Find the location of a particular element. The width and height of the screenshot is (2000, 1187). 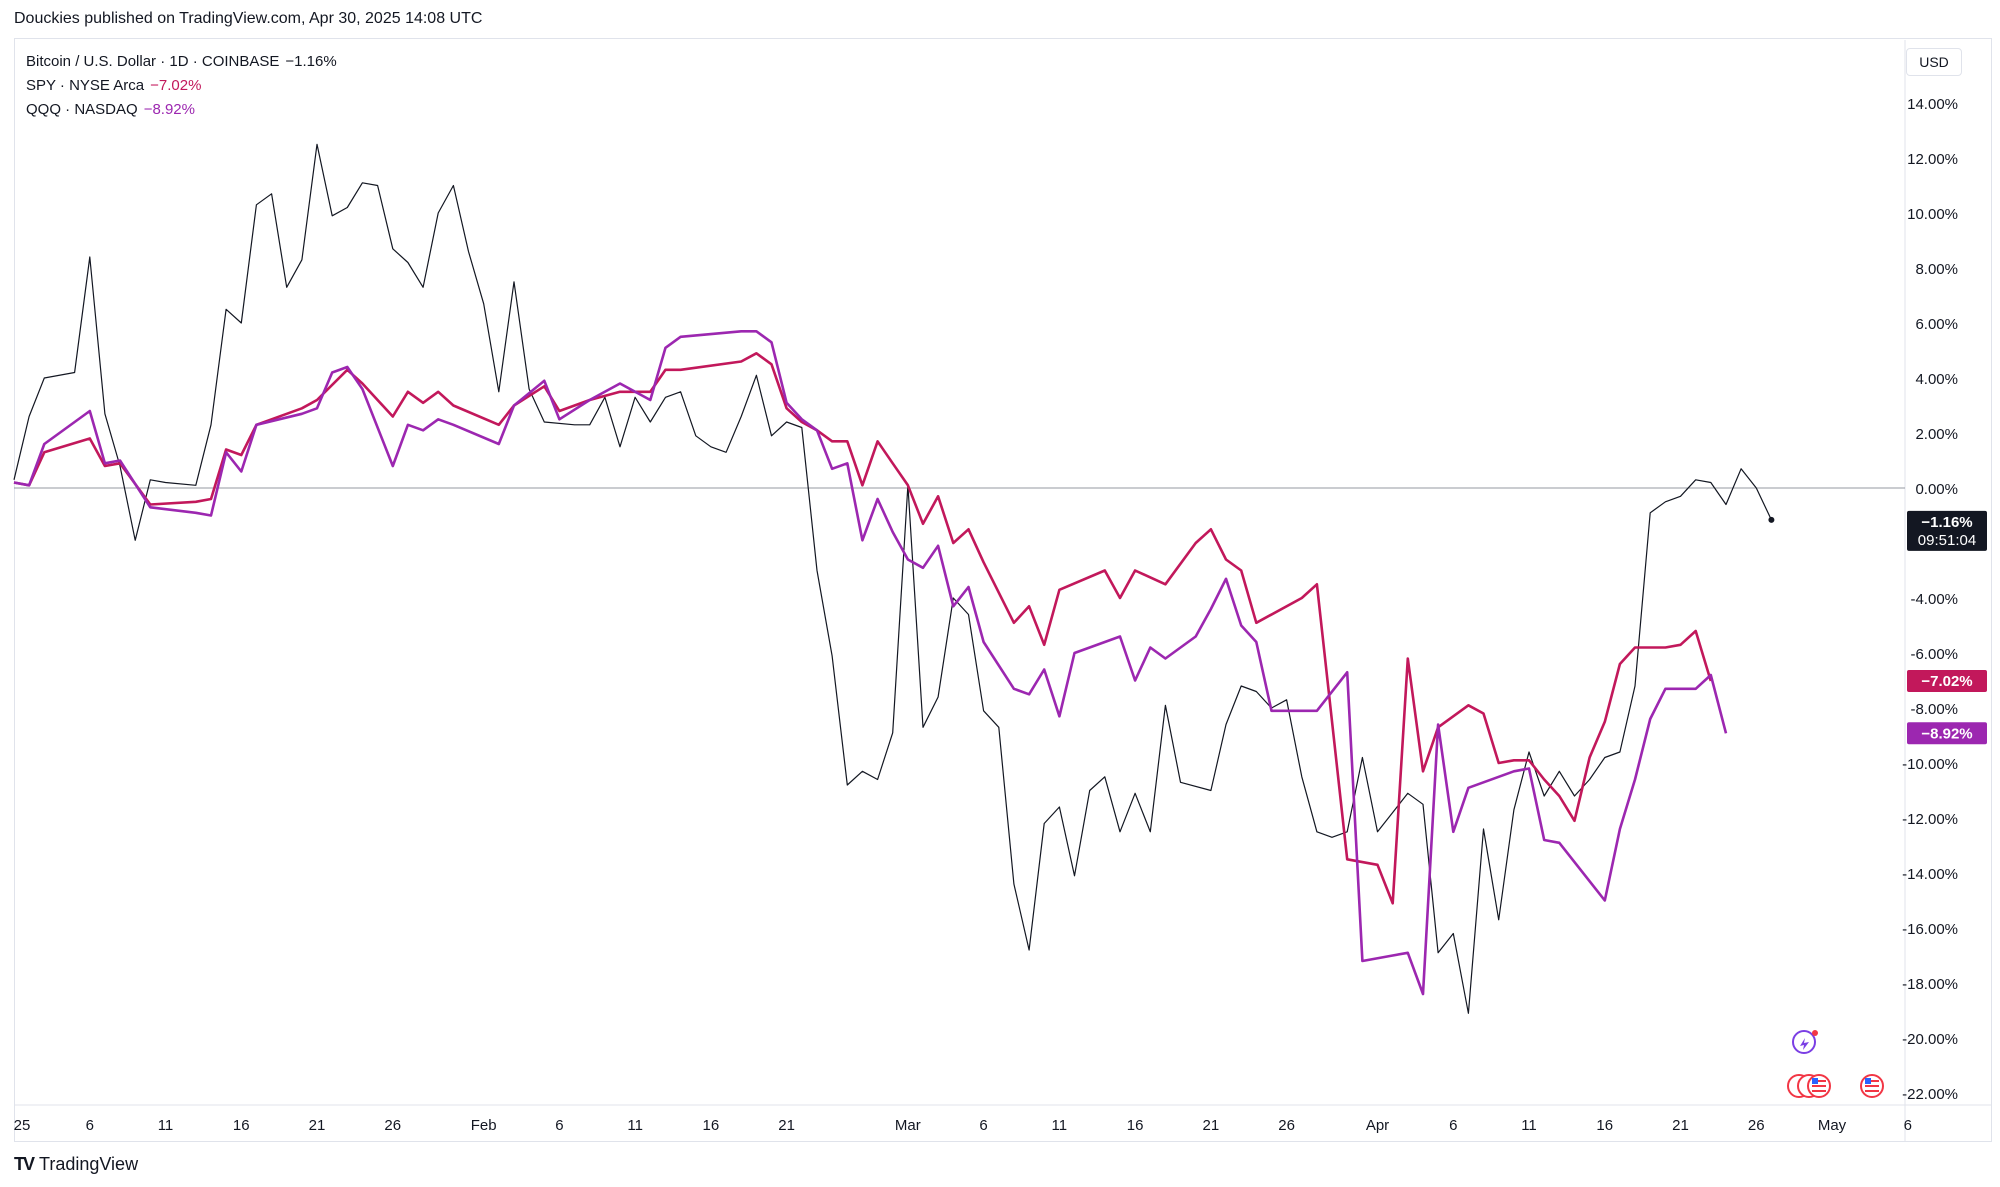

legend-label: Bitcoin / U.S. Dollar · 1D · COINBASE is located at coordinates (153, 61).